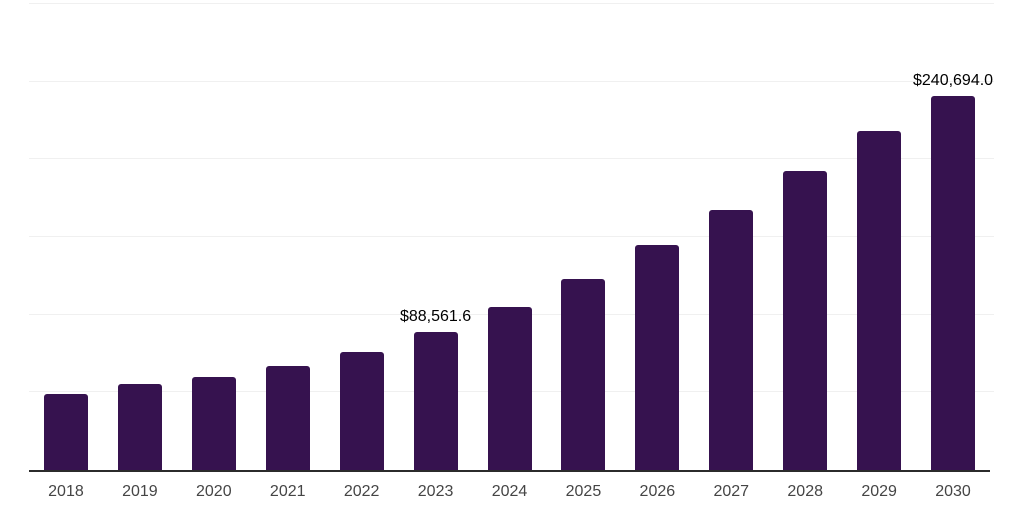 The height and width of the screenshot is (512, 1024). I want to click on x-axis-label-2029: 2029, so click(879, 491).